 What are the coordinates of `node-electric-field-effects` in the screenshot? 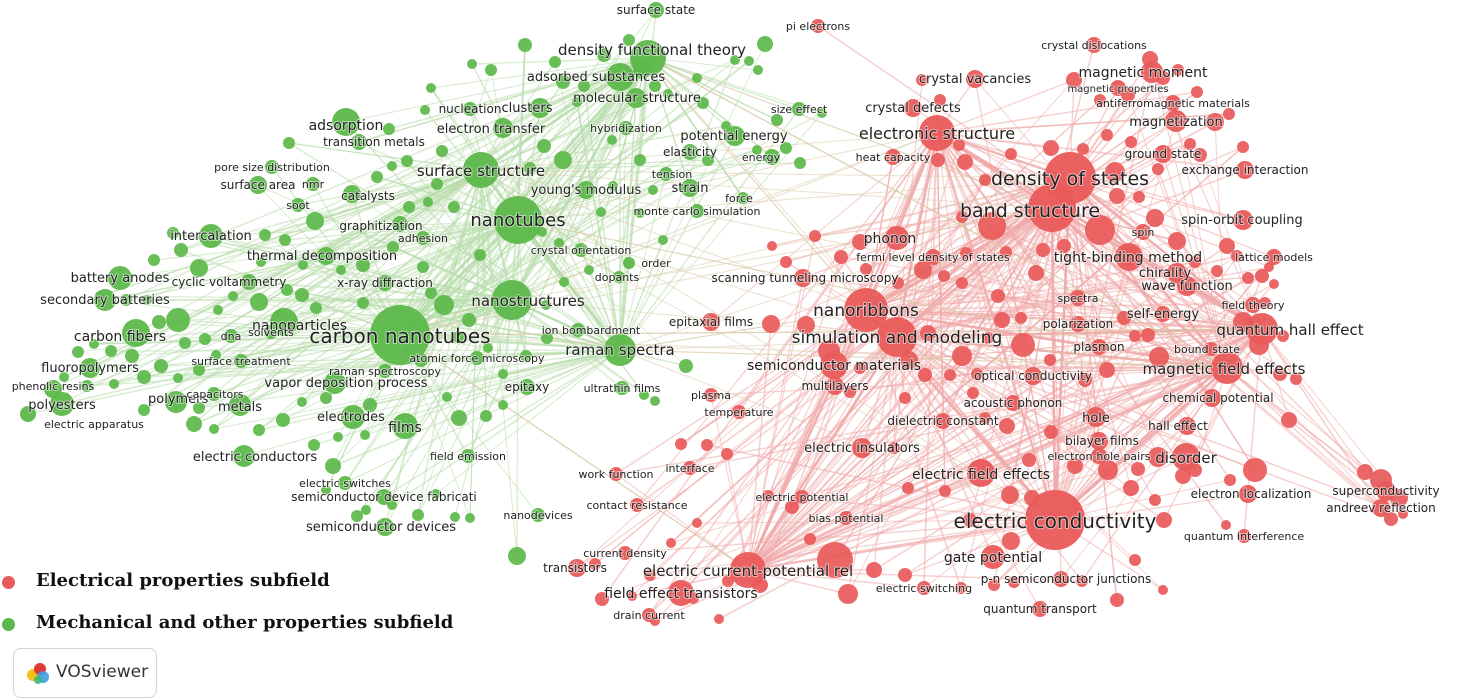 It's located at (981, 473).